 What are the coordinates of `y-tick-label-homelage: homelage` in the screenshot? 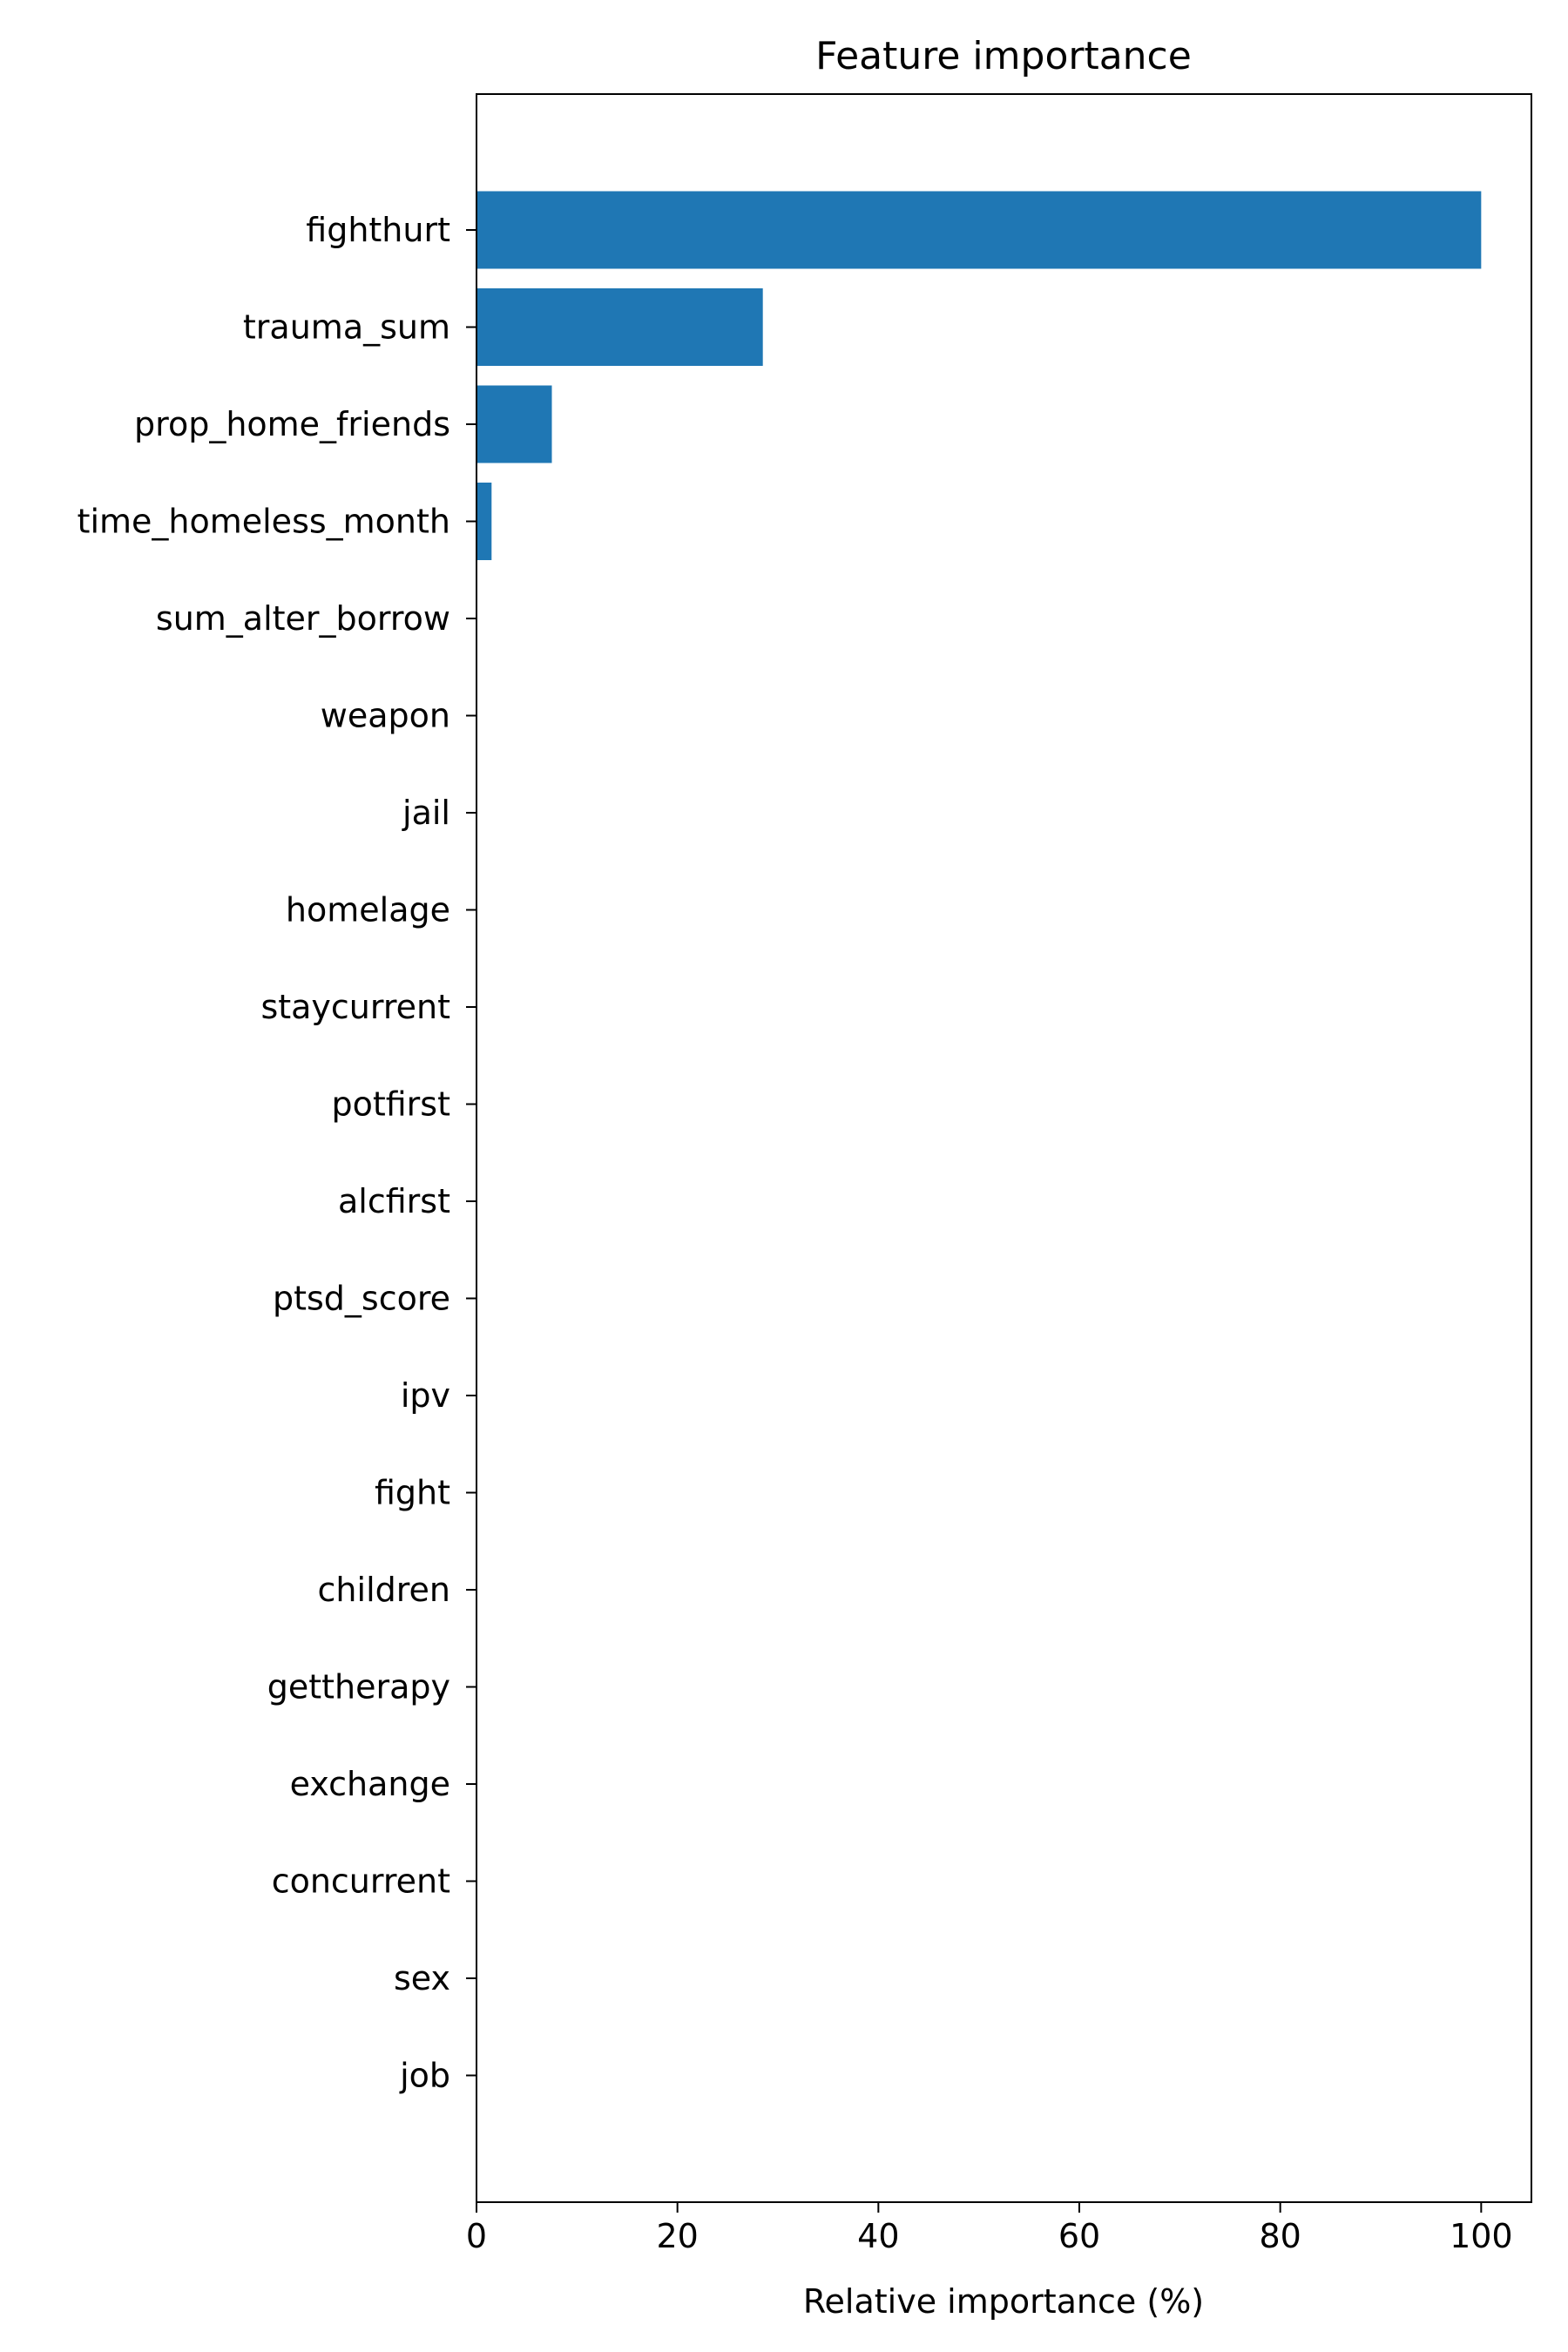 It's located at (368, 910).